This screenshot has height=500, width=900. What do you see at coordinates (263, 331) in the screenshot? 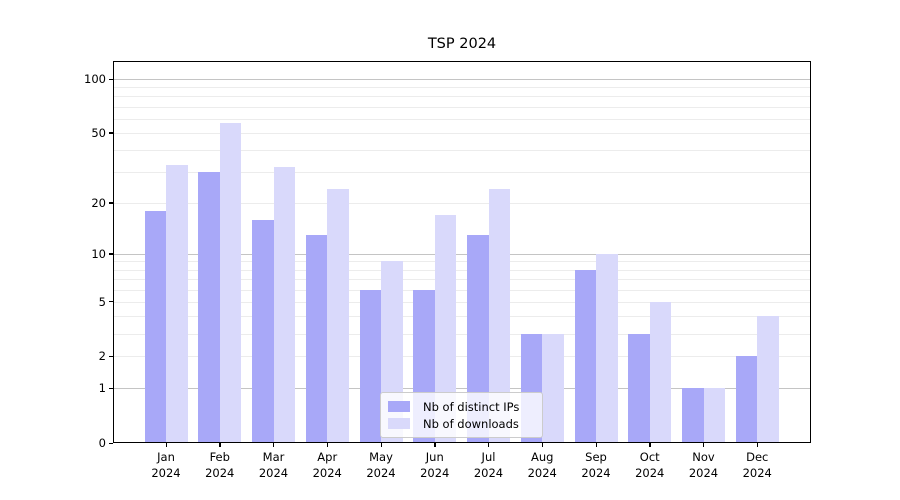
I see `bar-distinct-ips-mar` at bounding box center [263, 331].